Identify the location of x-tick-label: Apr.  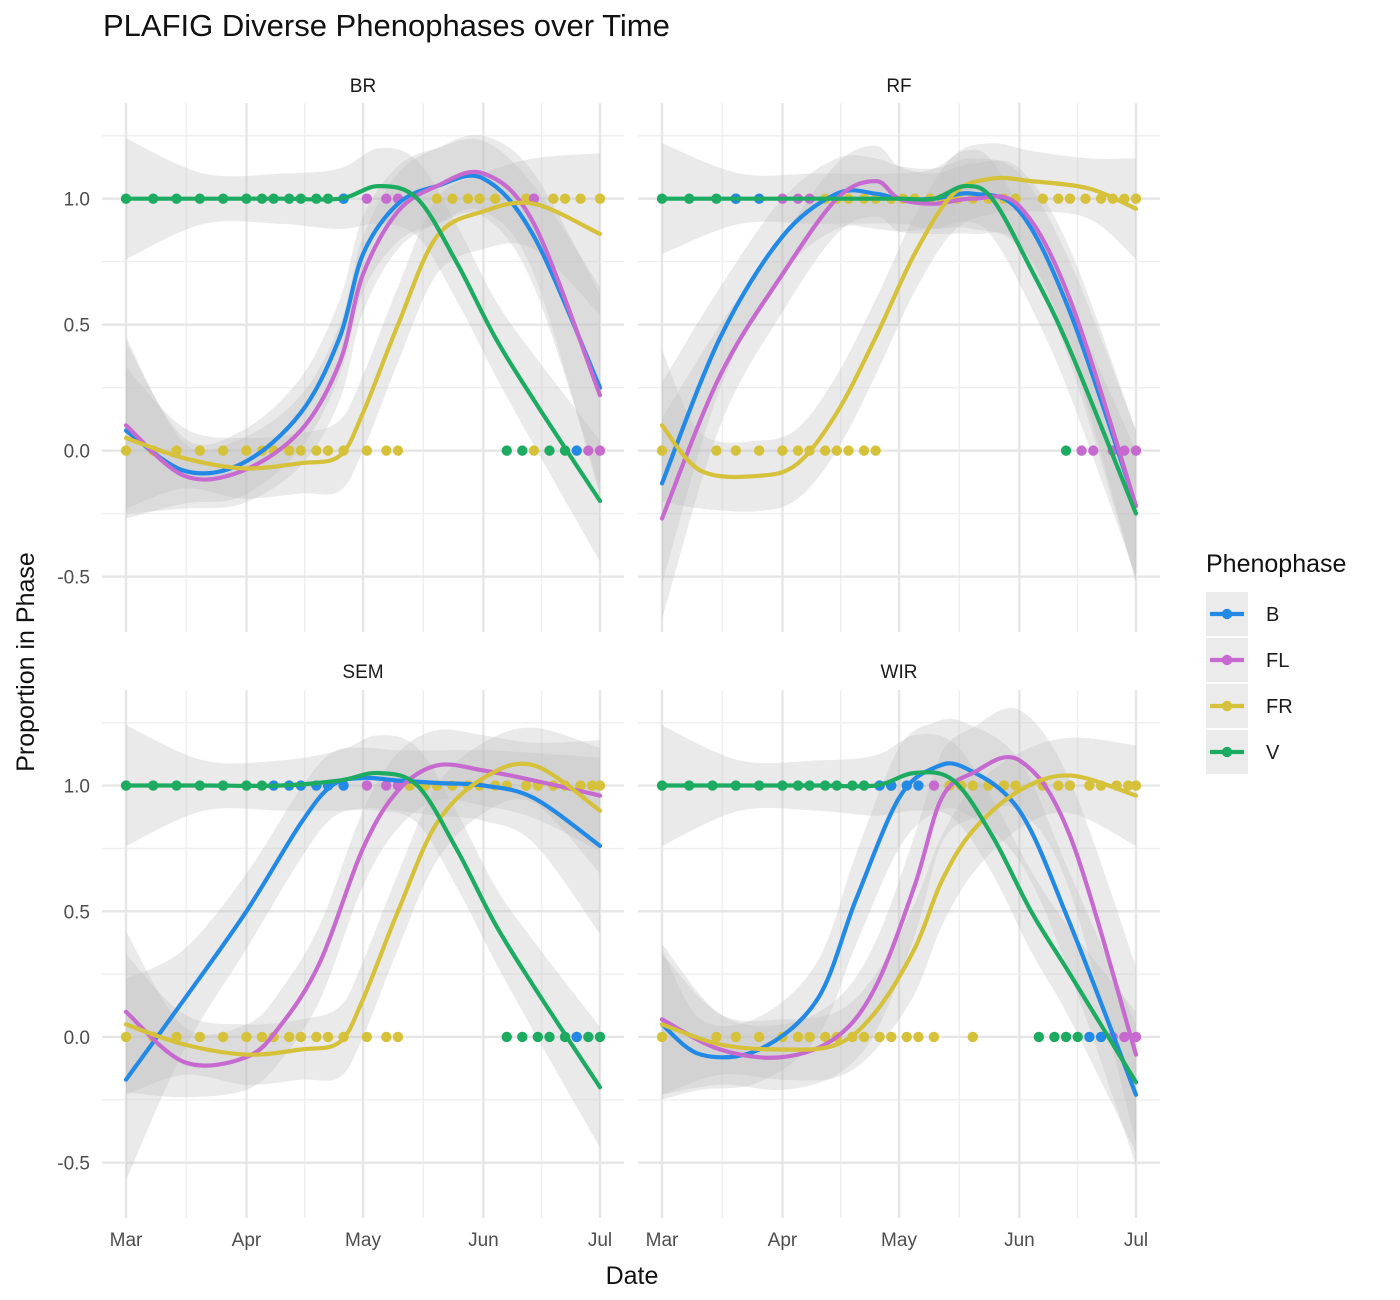
(247, 1240).